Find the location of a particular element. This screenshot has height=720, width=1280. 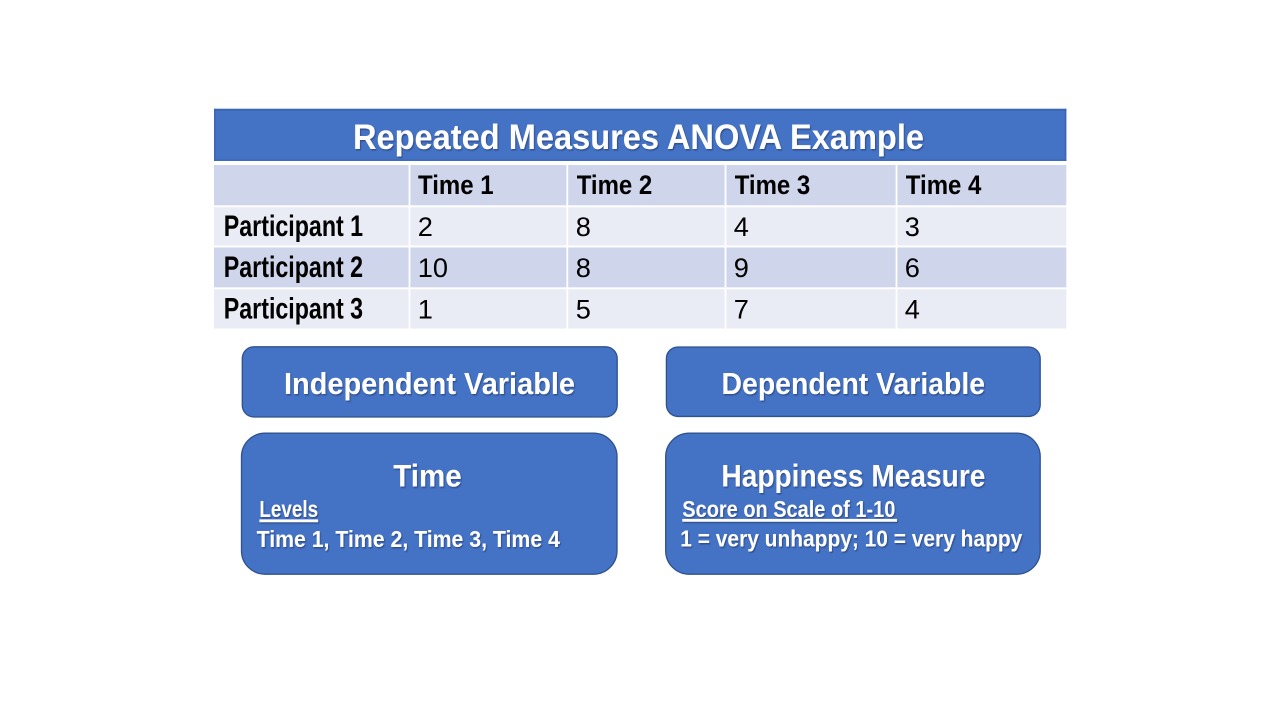

svg-text: 10 is located at coordinates (433, 267).